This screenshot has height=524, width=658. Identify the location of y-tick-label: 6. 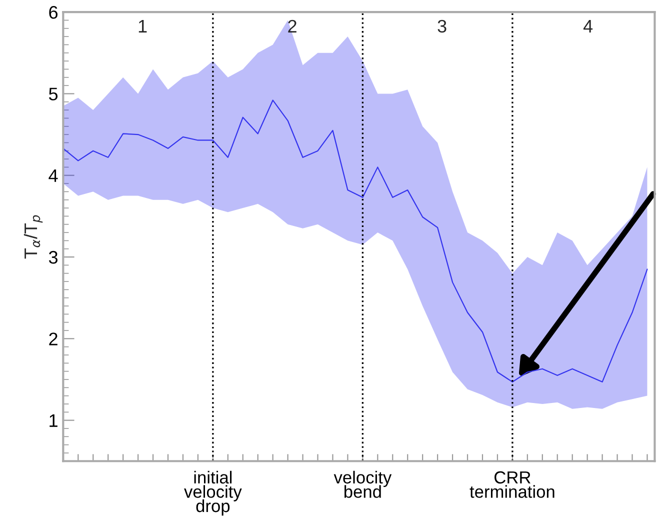
(53, 12).